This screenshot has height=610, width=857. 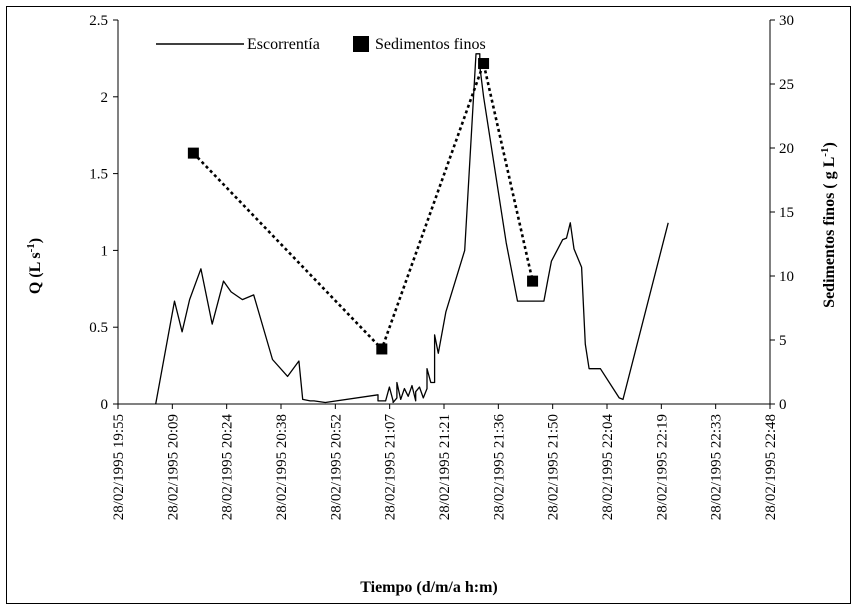 I want to click on y-right-tick-label: 0, so click(x=783, y=405).